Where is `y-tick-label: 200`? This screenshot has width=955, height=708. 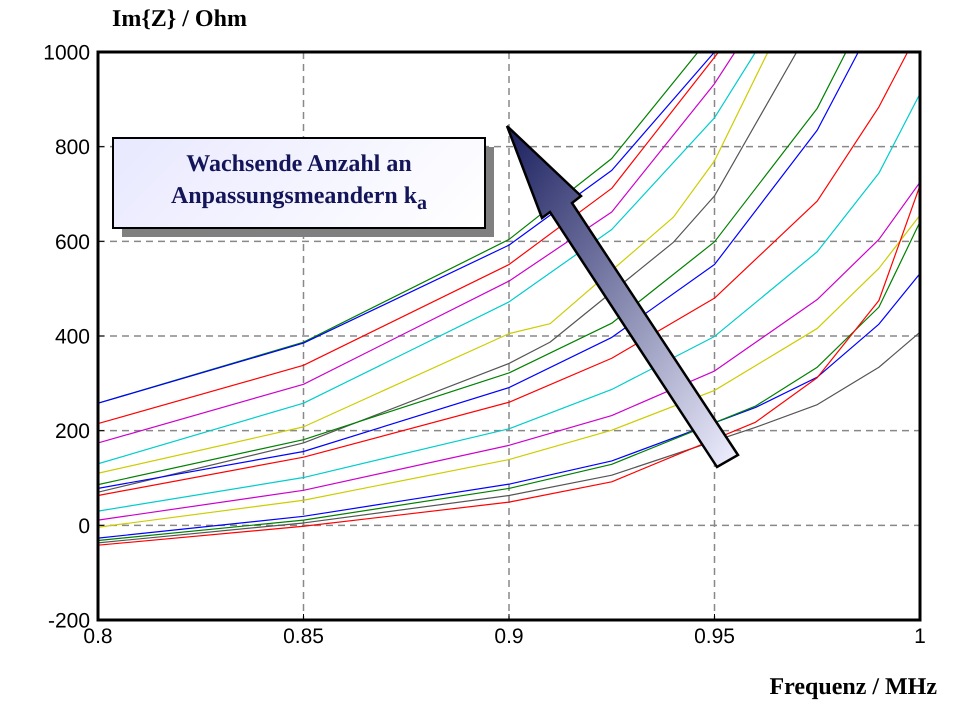 y-tick-label: 200 is located at coordinates (72, 432).